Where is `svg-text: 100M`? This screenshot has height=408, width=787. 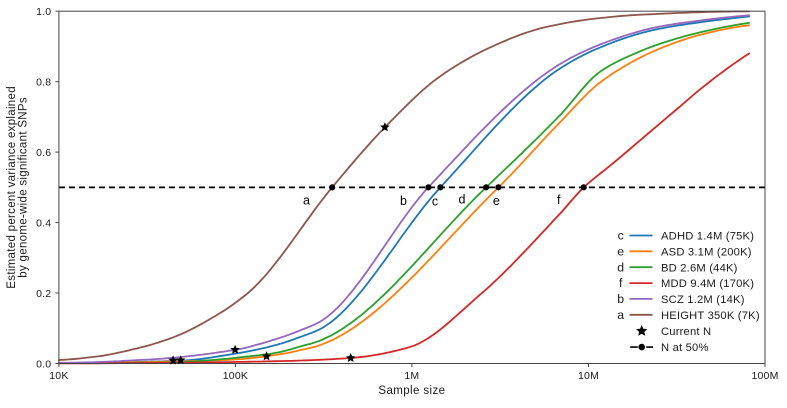
svg-text: 100M is located at coordinates (764, 376).